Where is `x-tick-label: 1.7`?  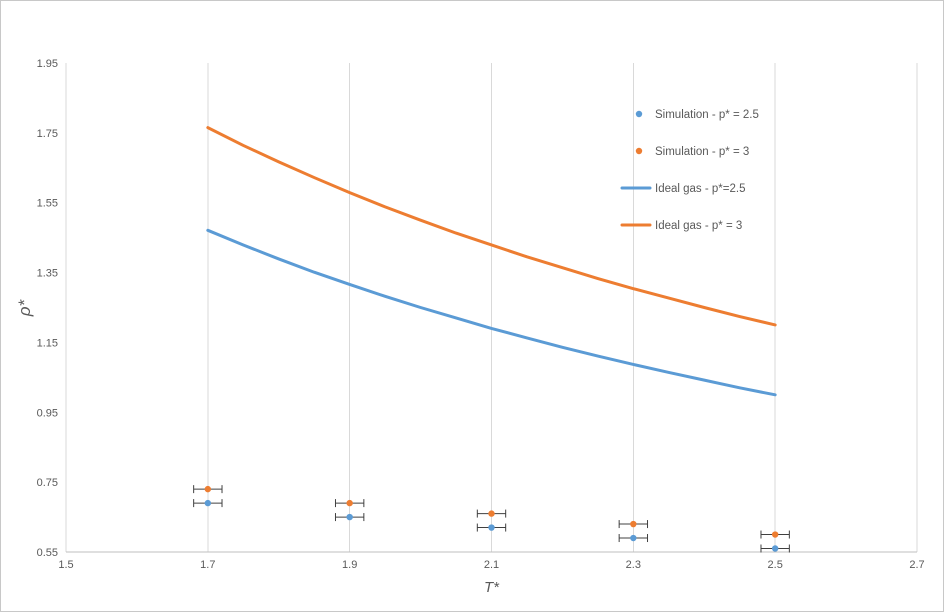 x-tick-label: 1.7 is located at coordinates (207, 565).